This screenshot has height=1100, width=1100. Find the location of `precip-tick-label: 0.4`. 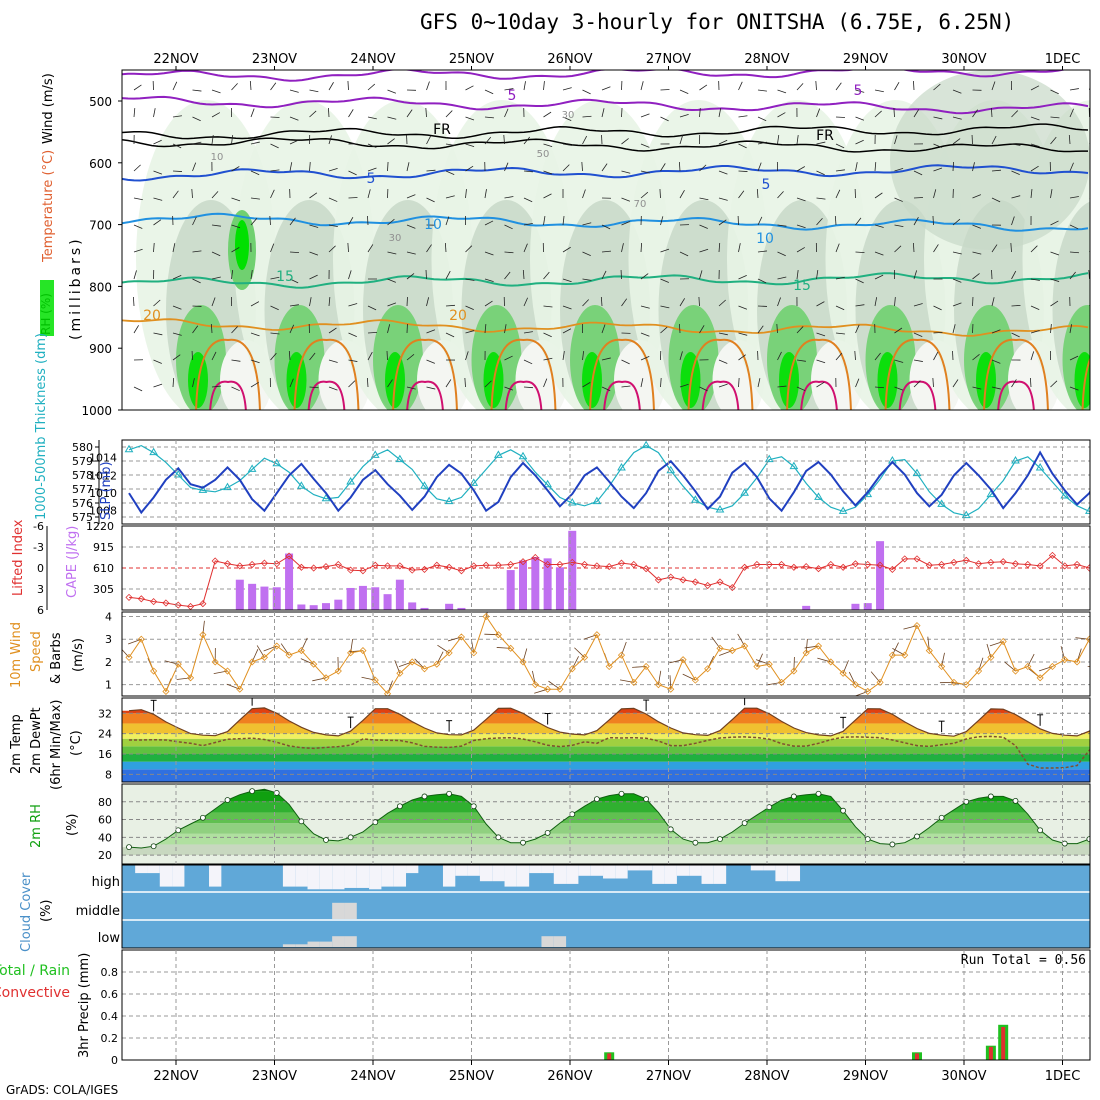

precip-tick-label: 0.4 is located at coordinates (110, 1016).